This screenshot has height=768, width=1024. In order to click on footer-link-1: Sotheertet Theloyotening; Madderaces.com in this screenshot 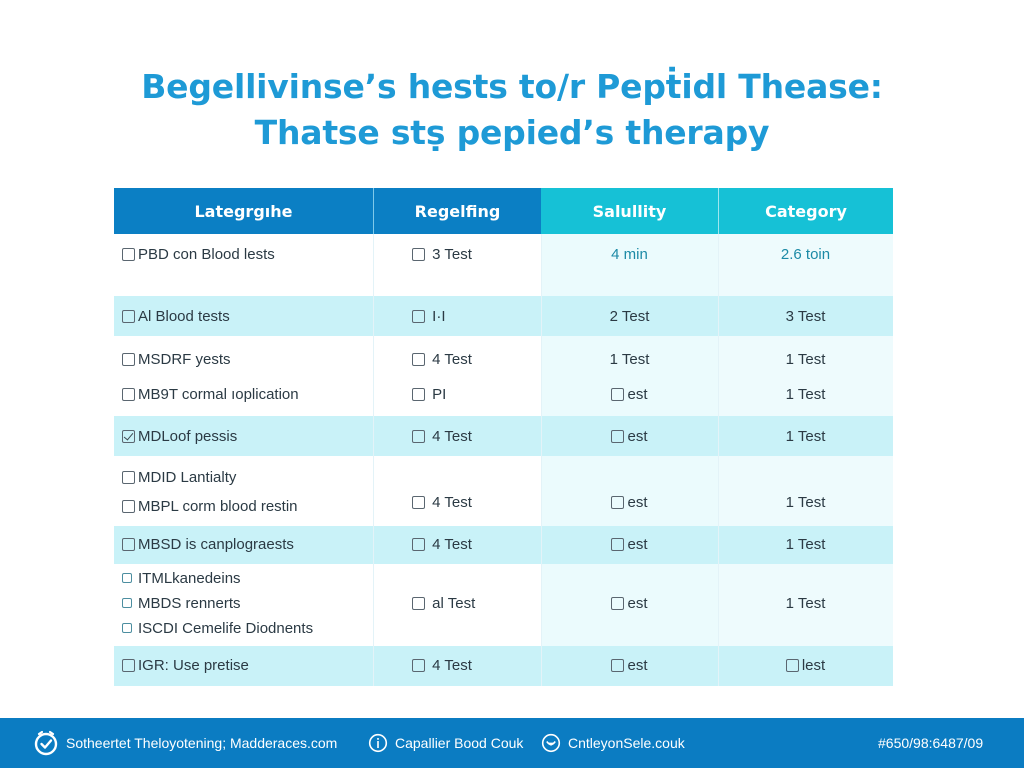, I will do `click(185, 743)`.